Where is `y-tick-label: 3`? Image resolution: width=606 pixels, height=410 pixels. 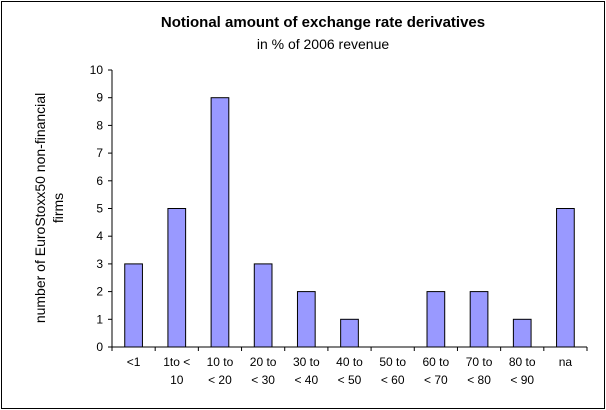
y-tick-label: 3 is located at coordinates (99, 264).